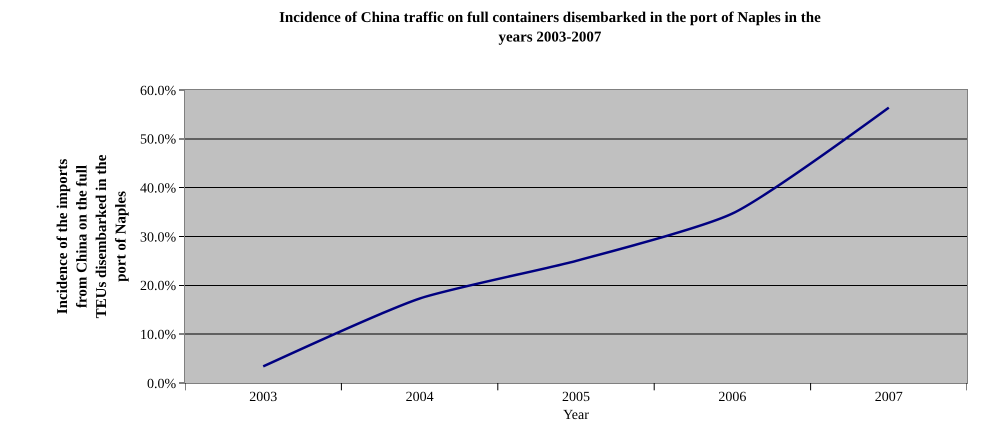  I want to click on x-tick-label: 2005, so click(576, 397).